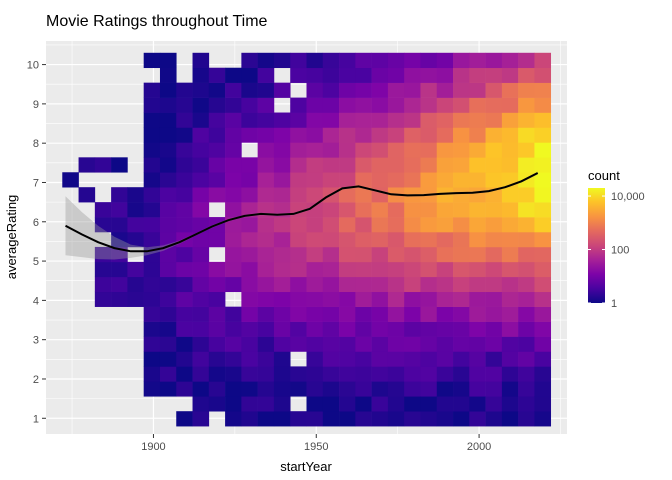  Describe the element at coordinates (153, 447) in the screenshot. I see `x-tick-label: 1900` at that location.